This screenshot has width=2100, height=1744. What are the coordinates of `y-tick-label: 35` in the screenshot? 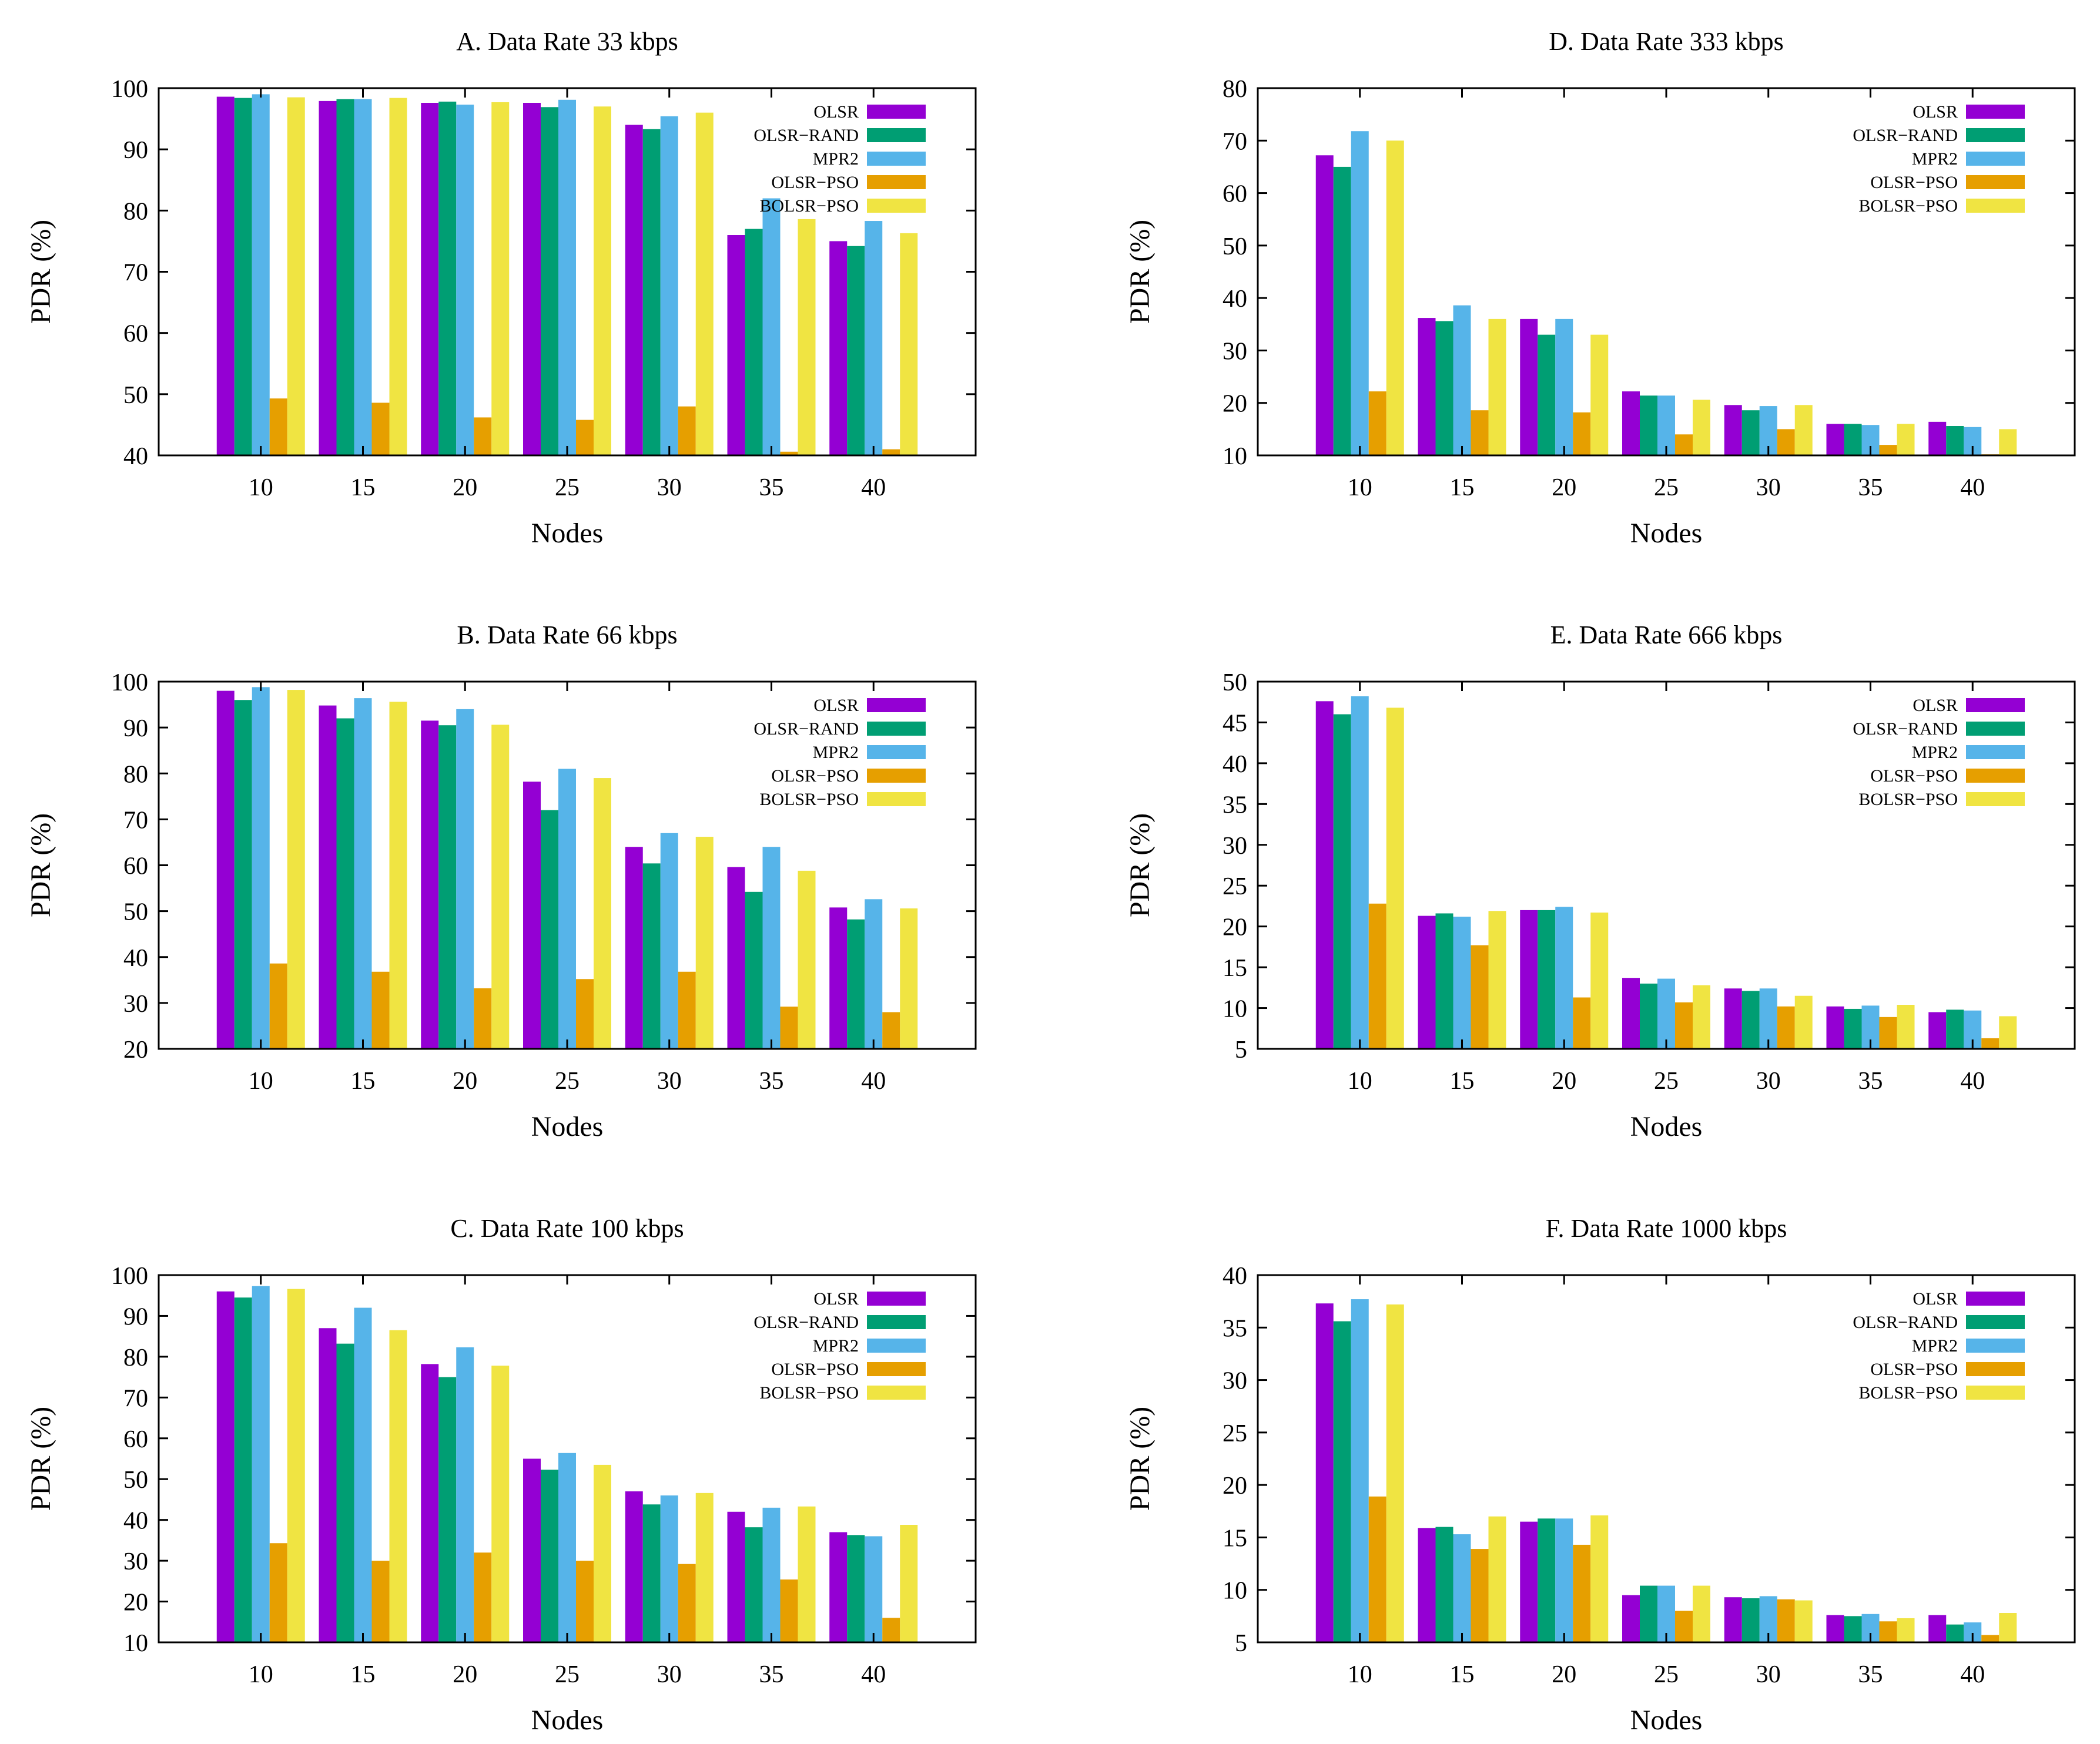 It's located at (1235, 1328).